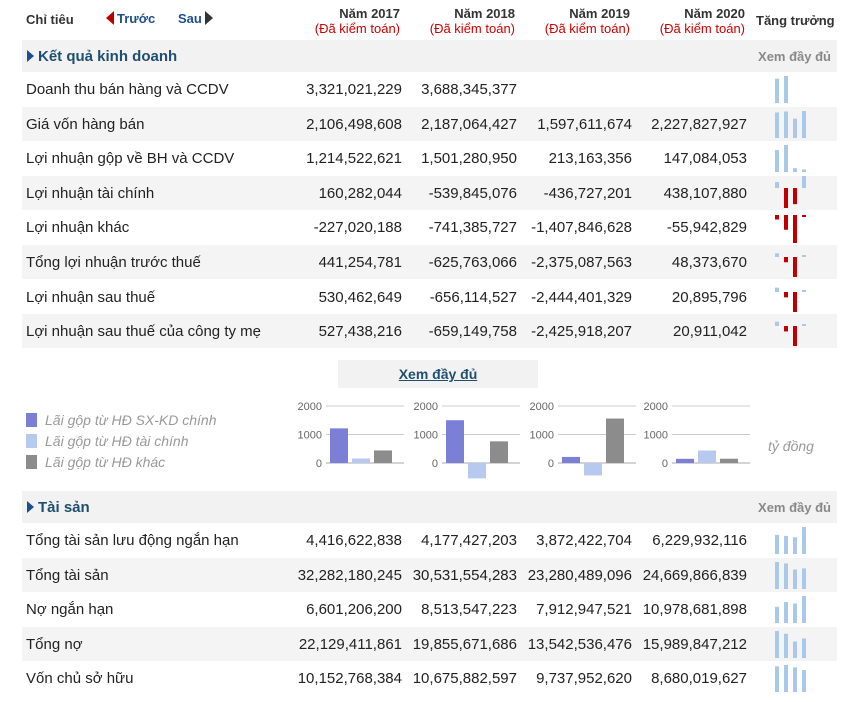 The height and width of the screenshot is (702, 859). I want to click on cell-value: 6,229,932,116, so click(699, 540).